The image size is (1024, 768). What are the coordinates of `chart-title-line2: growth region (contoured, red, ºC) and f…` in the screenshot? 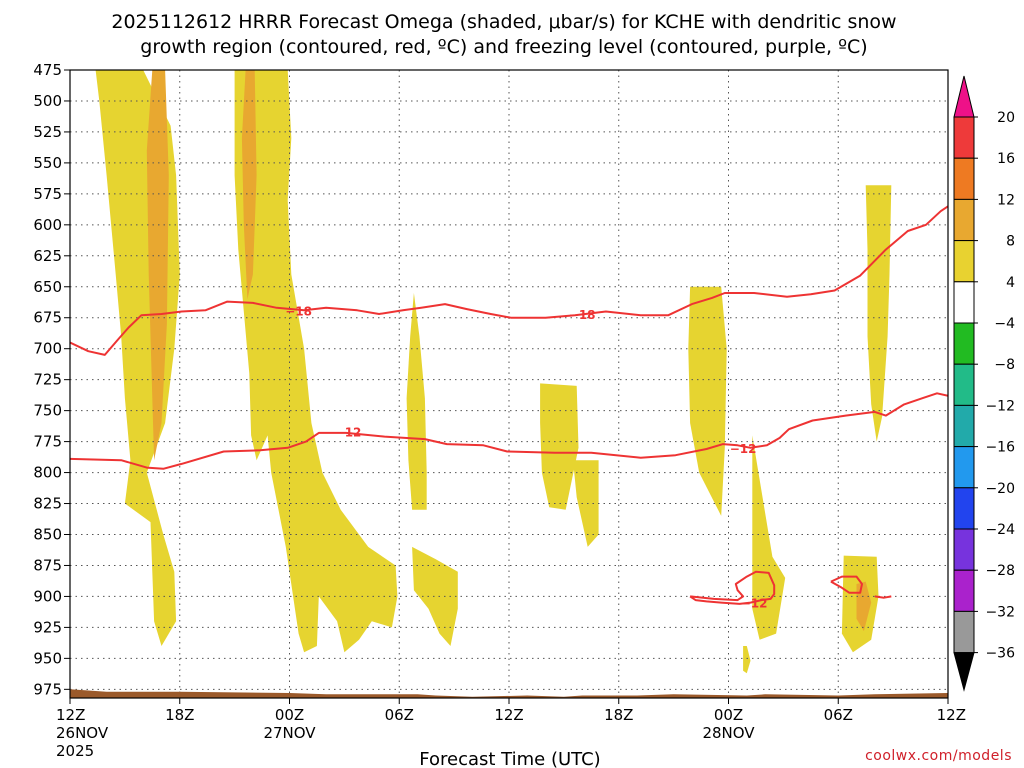 It's located at (503, 47).